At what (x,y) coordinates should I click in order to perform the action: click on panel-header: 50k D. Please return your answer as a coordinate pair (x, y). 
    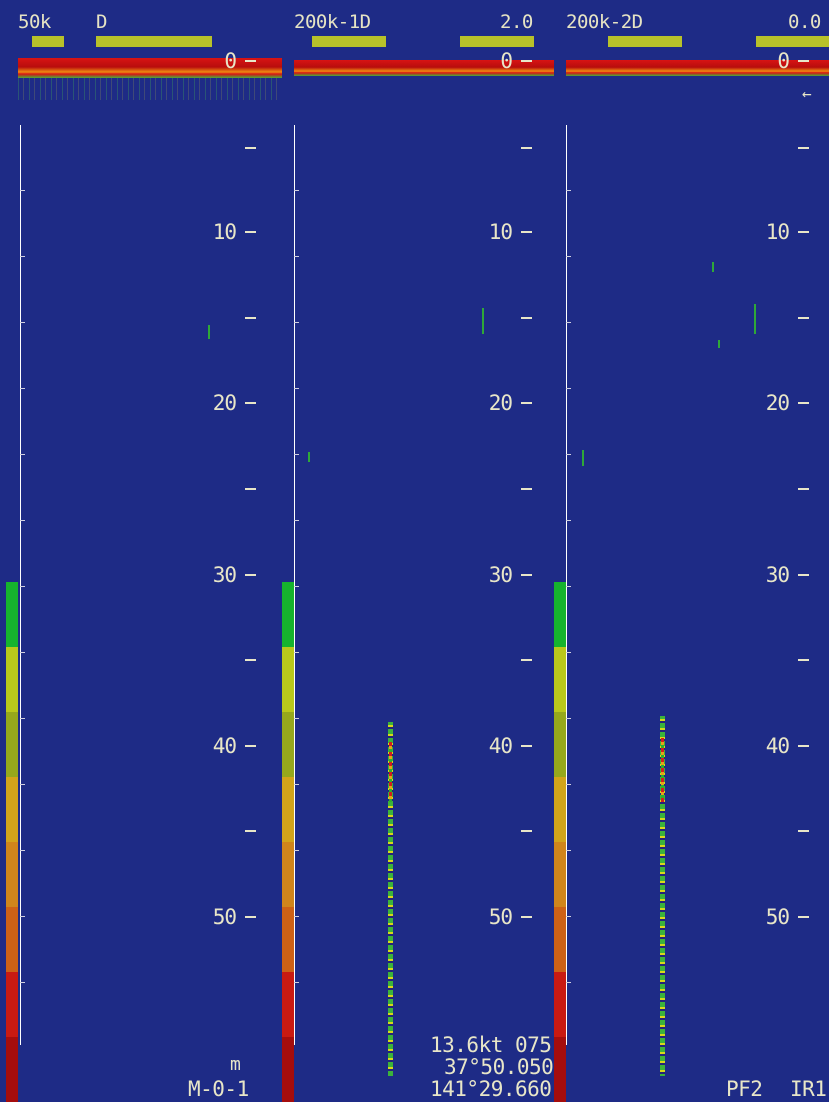
    Looking at the image, I should click on (150, 29).